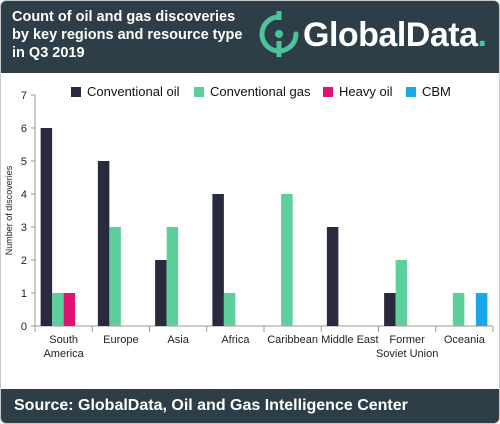 Image resolution: width=500 pixels, height=424 pixels. I want to click on x-category-label-line: Europe, so click(120, 340).